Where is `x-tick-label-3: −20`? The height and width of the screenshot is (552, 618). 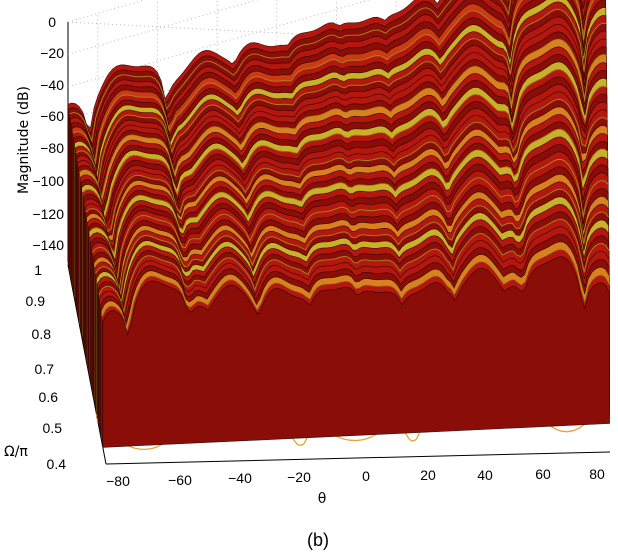
x-tick-label-3: −20 is located at coordinates (299, 477).